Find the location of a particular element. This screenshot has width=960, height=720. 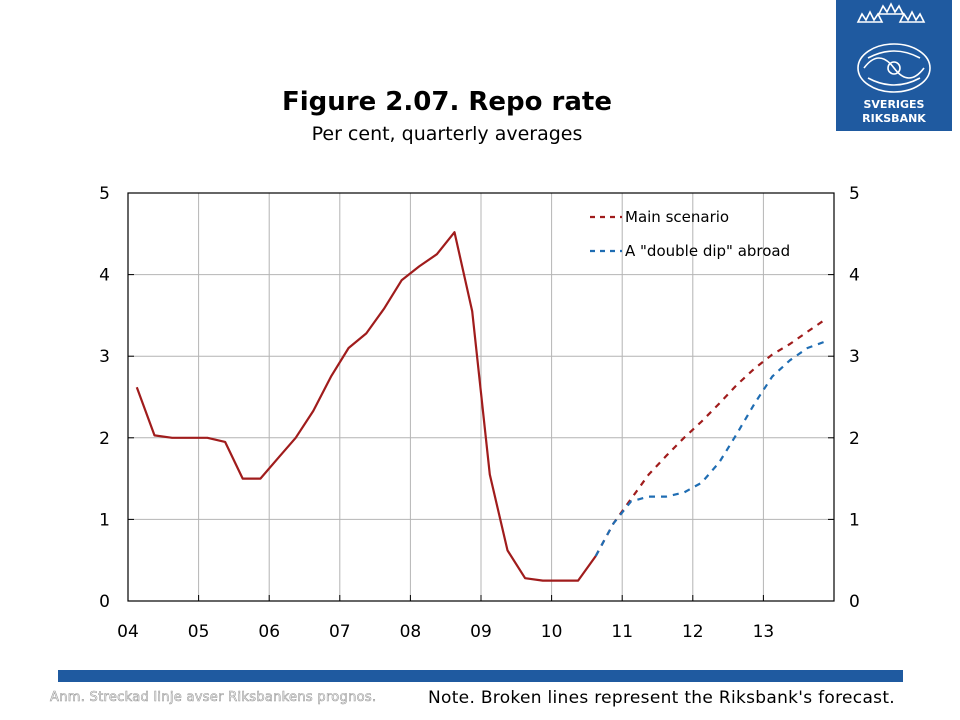

x-tick-label: 09 is located at coordinates (481, 632).